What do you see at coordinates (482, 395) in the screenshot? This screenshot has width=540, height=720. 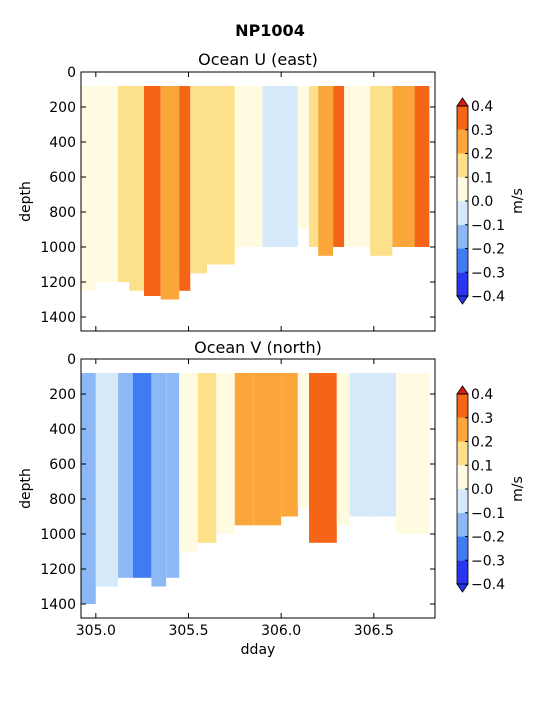 I see `colorbar-tick-label: 0.4` at bounding box center [482, 395].